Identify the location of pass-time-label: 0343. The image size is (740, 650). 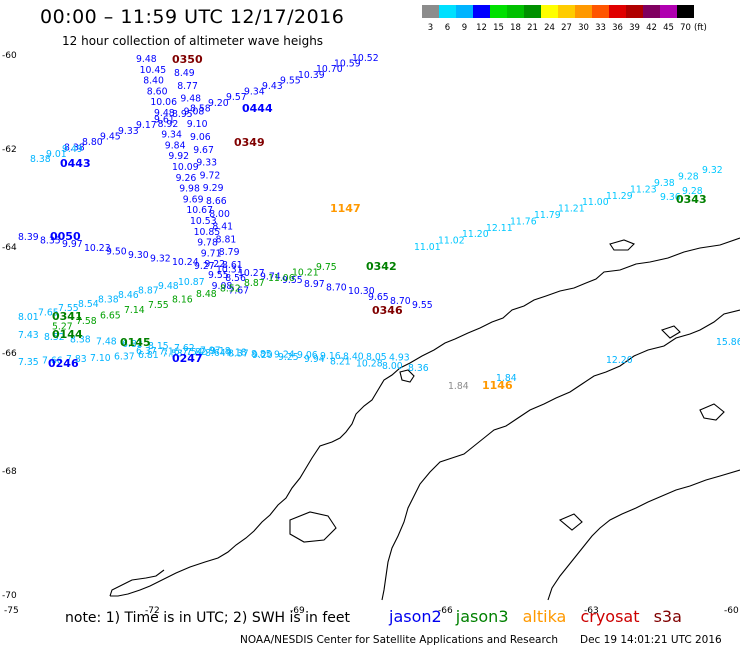
(691, 199).